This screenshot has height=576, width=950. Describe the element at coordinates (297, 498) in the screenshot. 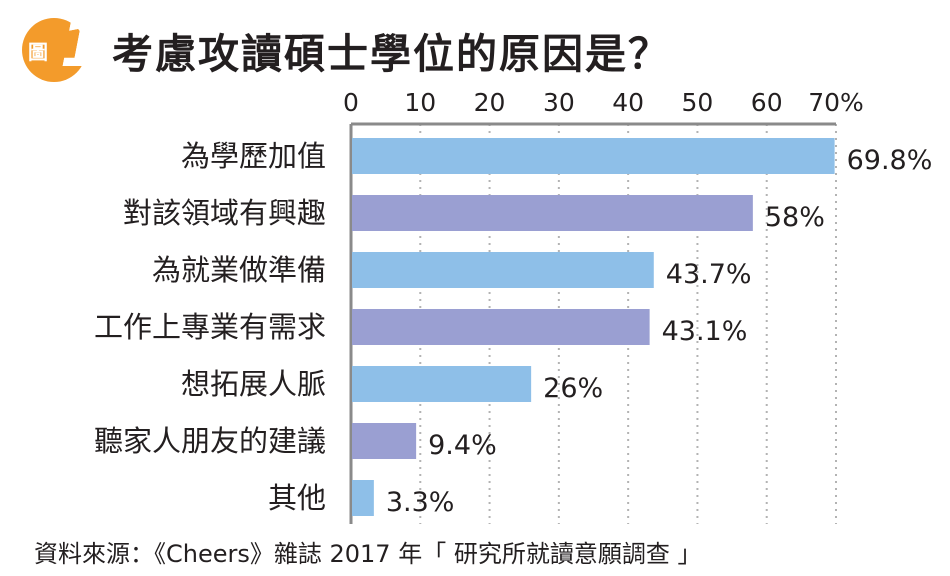

I see `category-label: 其他` at that location.